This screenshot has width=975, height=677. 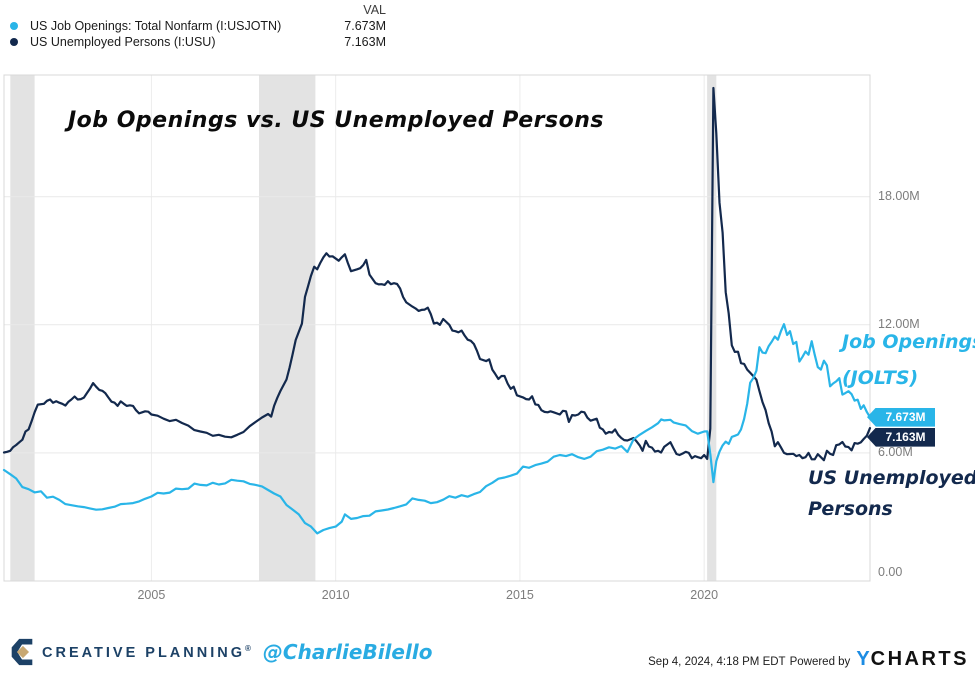 I want to click on registered-mark: ®, so click(x=248, y=648).